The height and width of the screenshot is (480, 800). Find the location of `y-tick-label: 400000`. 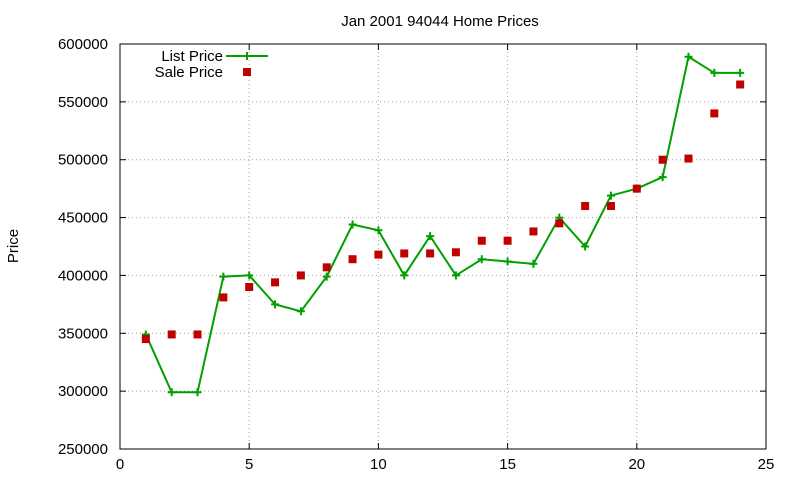

y-tick-label: 400000 is located at coordinates (83, 275).